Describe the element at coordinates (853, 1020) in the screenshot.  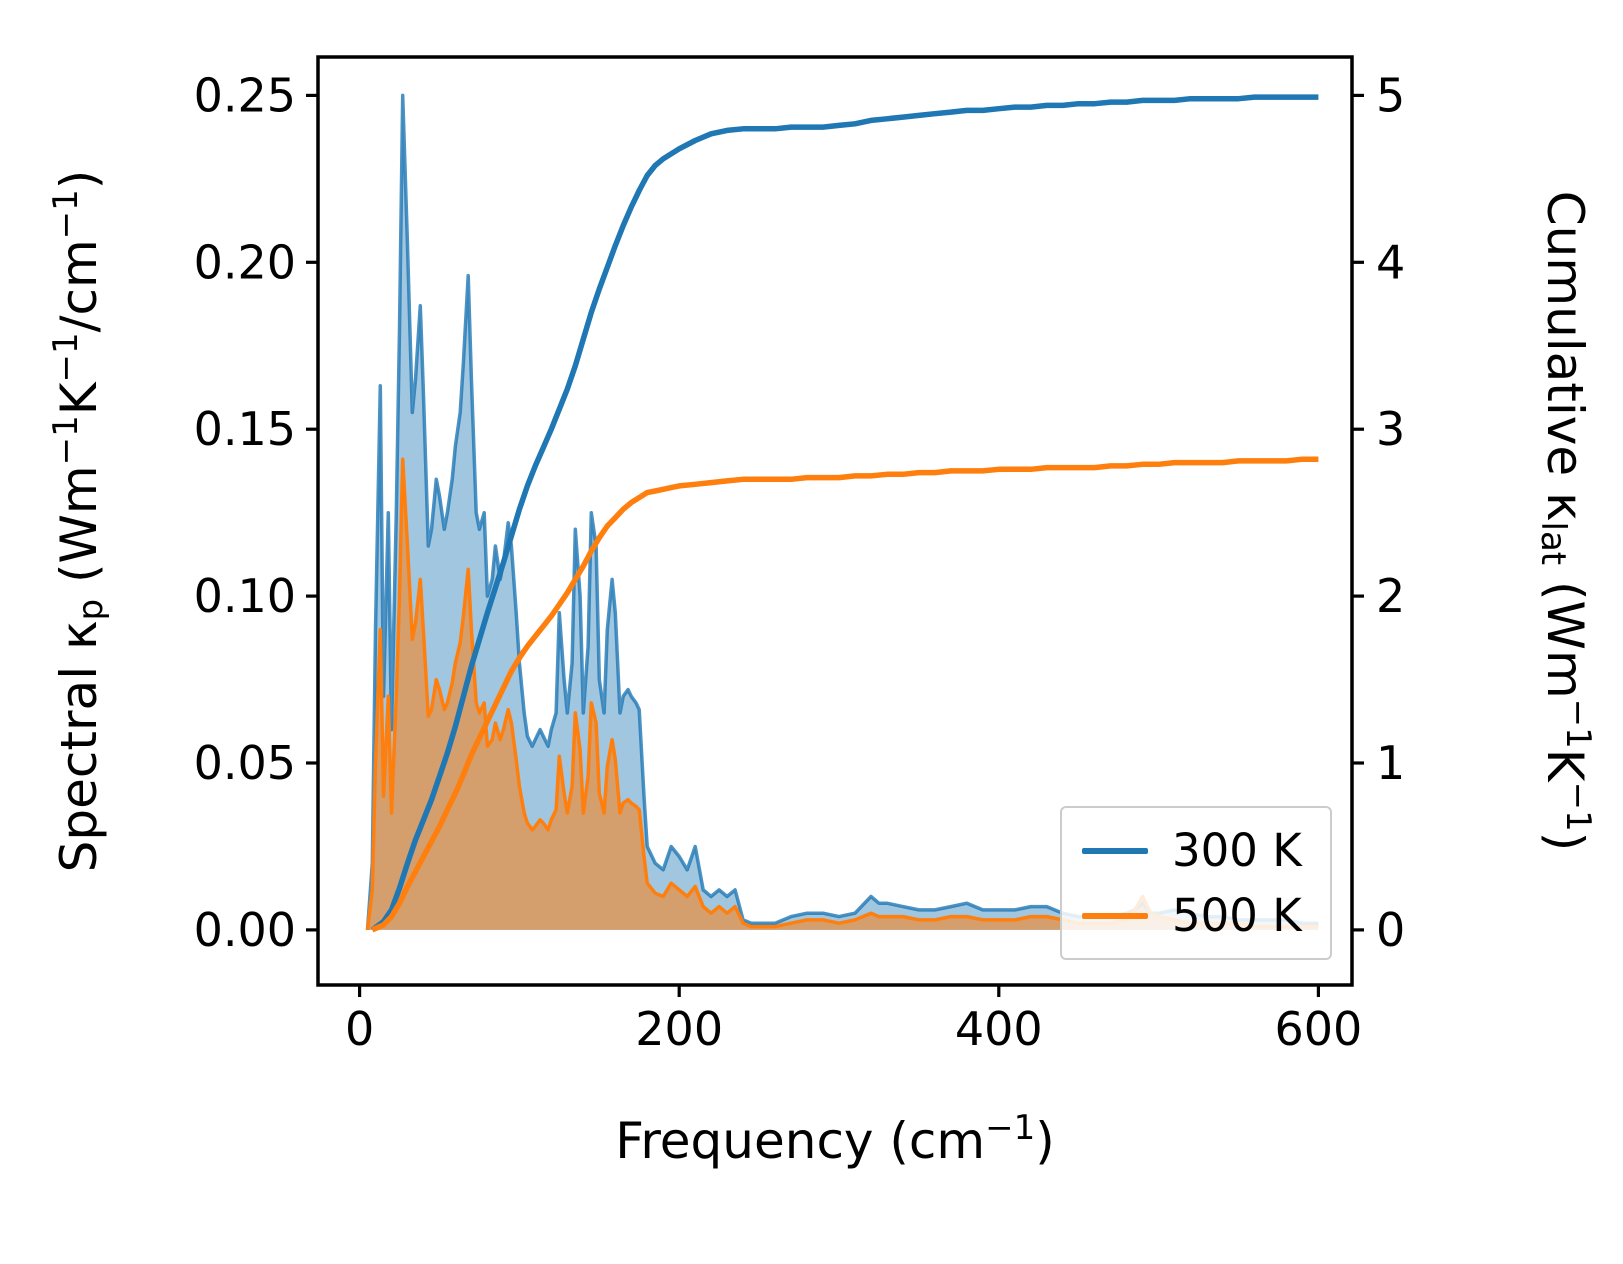
I see `x-axis: 0 200 400 600` at that location.